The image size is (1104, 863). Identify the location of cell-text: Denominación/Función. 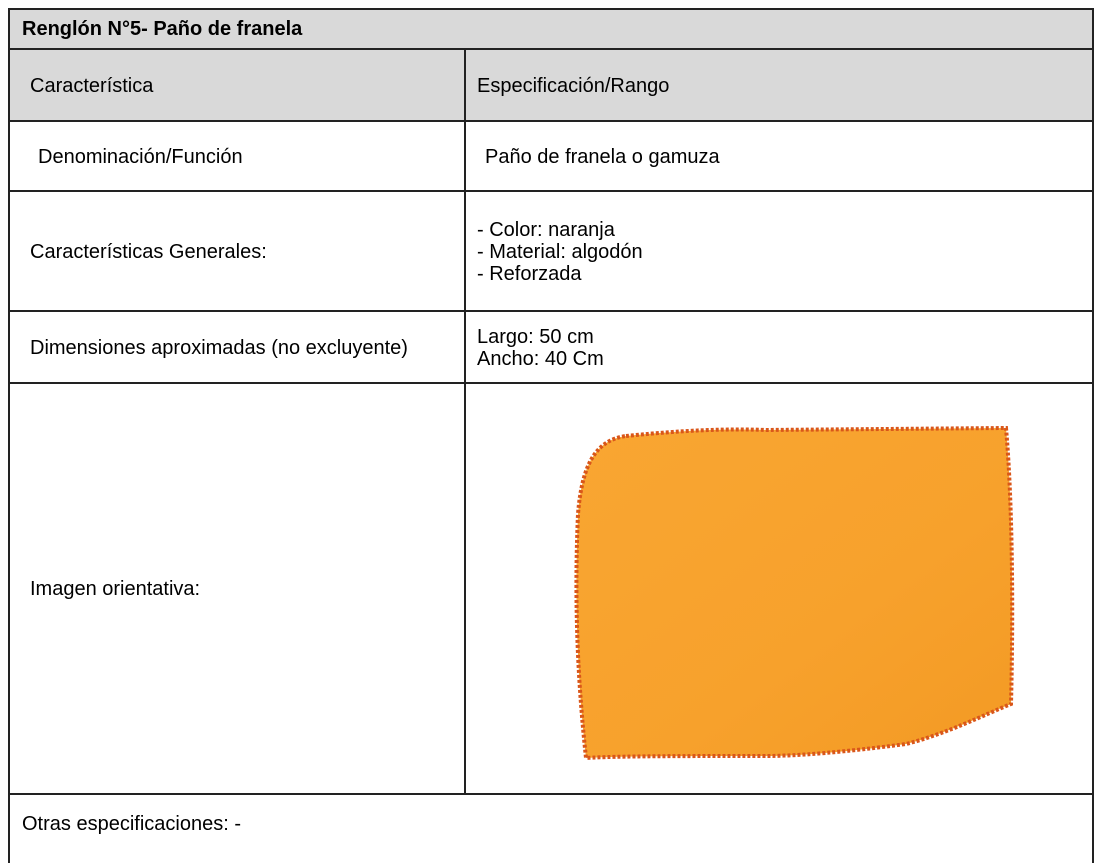
(140, 156).